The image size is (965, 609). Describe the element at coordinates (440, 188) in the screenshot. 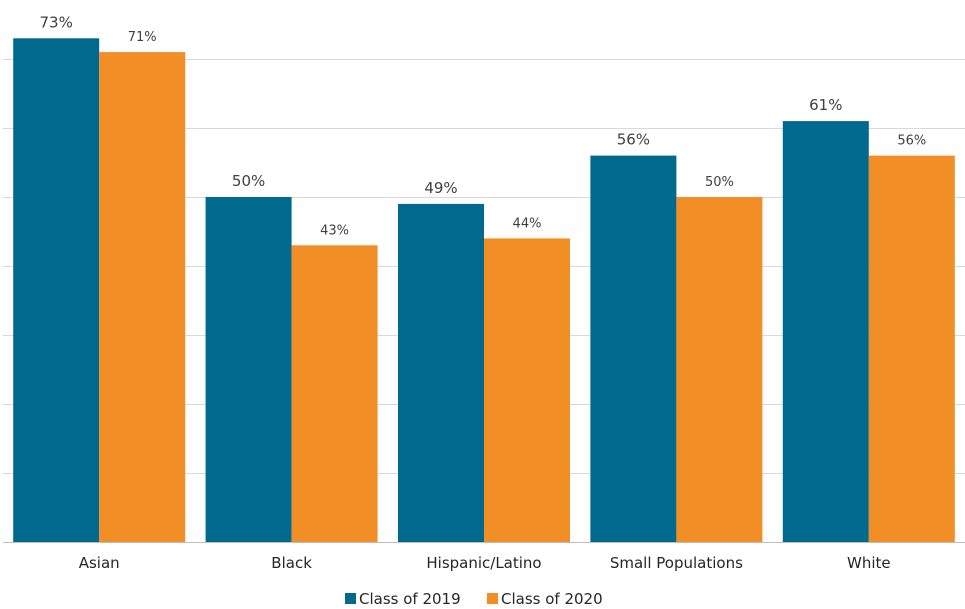

I see `data-label: 49%` at that location.